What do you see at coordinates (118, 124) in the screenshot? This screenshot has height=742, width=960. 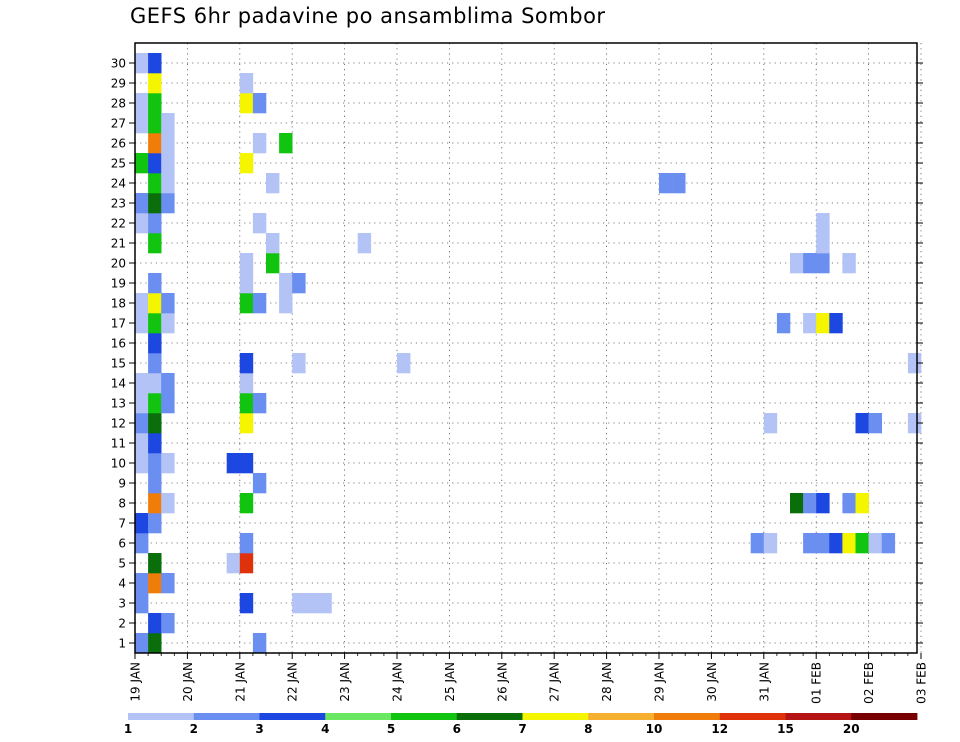 I see `y-tick-label: 27` at bounding box center [118, 124].